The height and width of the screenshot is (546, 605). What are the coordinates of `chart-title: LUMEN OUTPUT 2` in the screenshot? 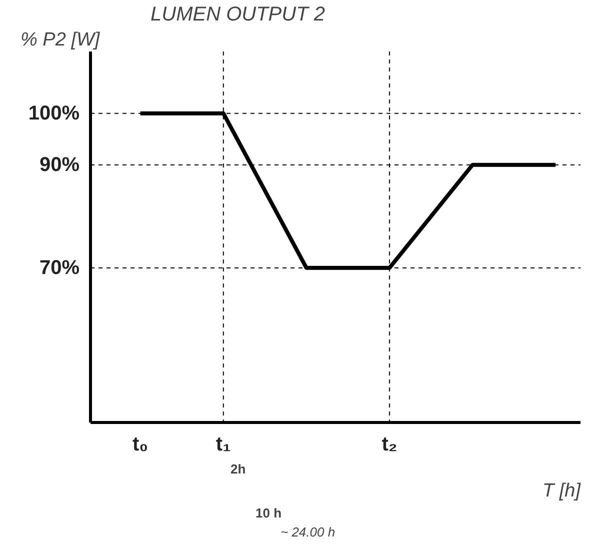 It's located at (237, 15).